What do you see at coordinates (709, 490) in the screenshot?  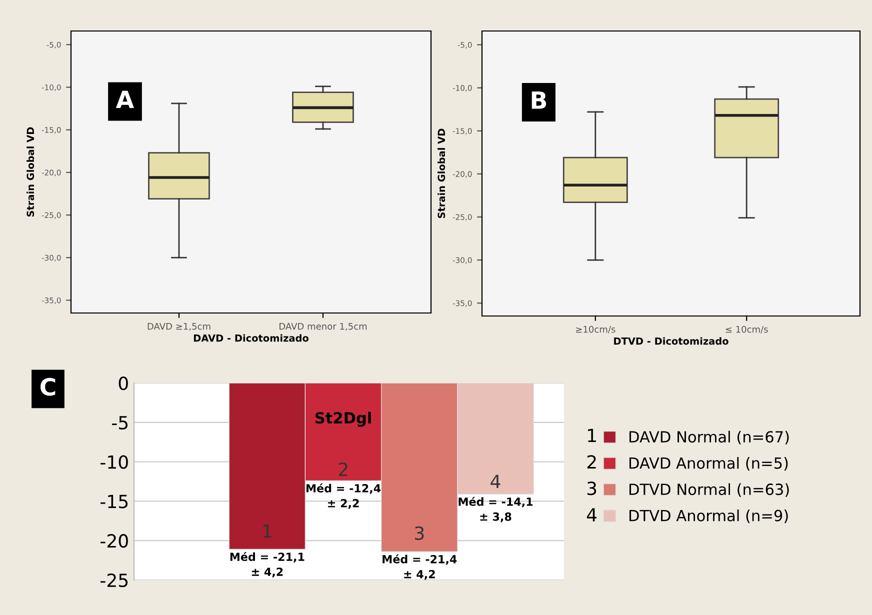 I see `legend-label: DTVD Normal (n=63)` at bounding box center [709, 490].